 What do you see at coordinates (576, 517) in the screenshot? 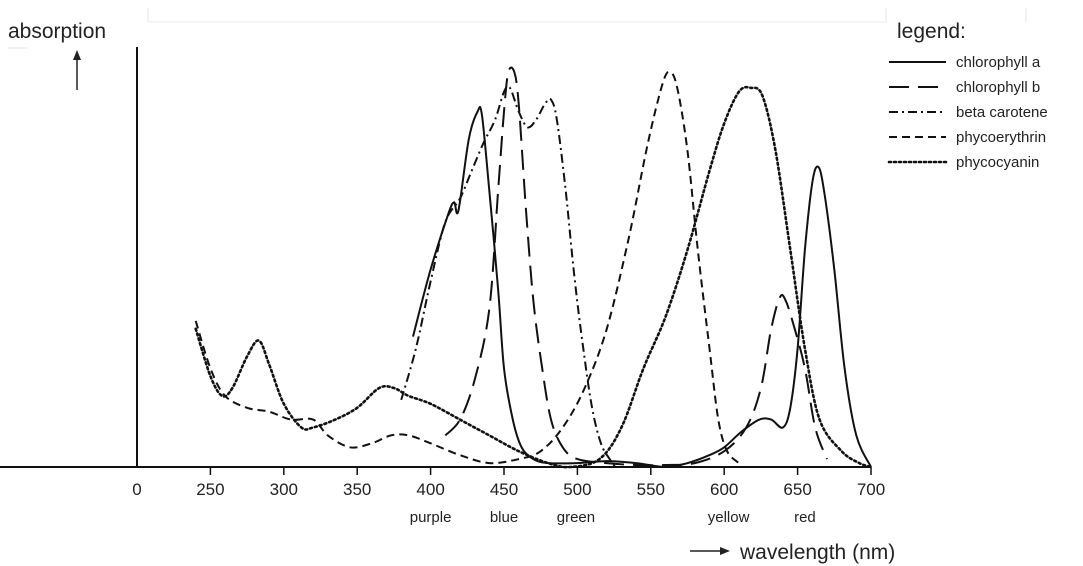
I see `region-label-green: green` at bounding box center [576, 517].